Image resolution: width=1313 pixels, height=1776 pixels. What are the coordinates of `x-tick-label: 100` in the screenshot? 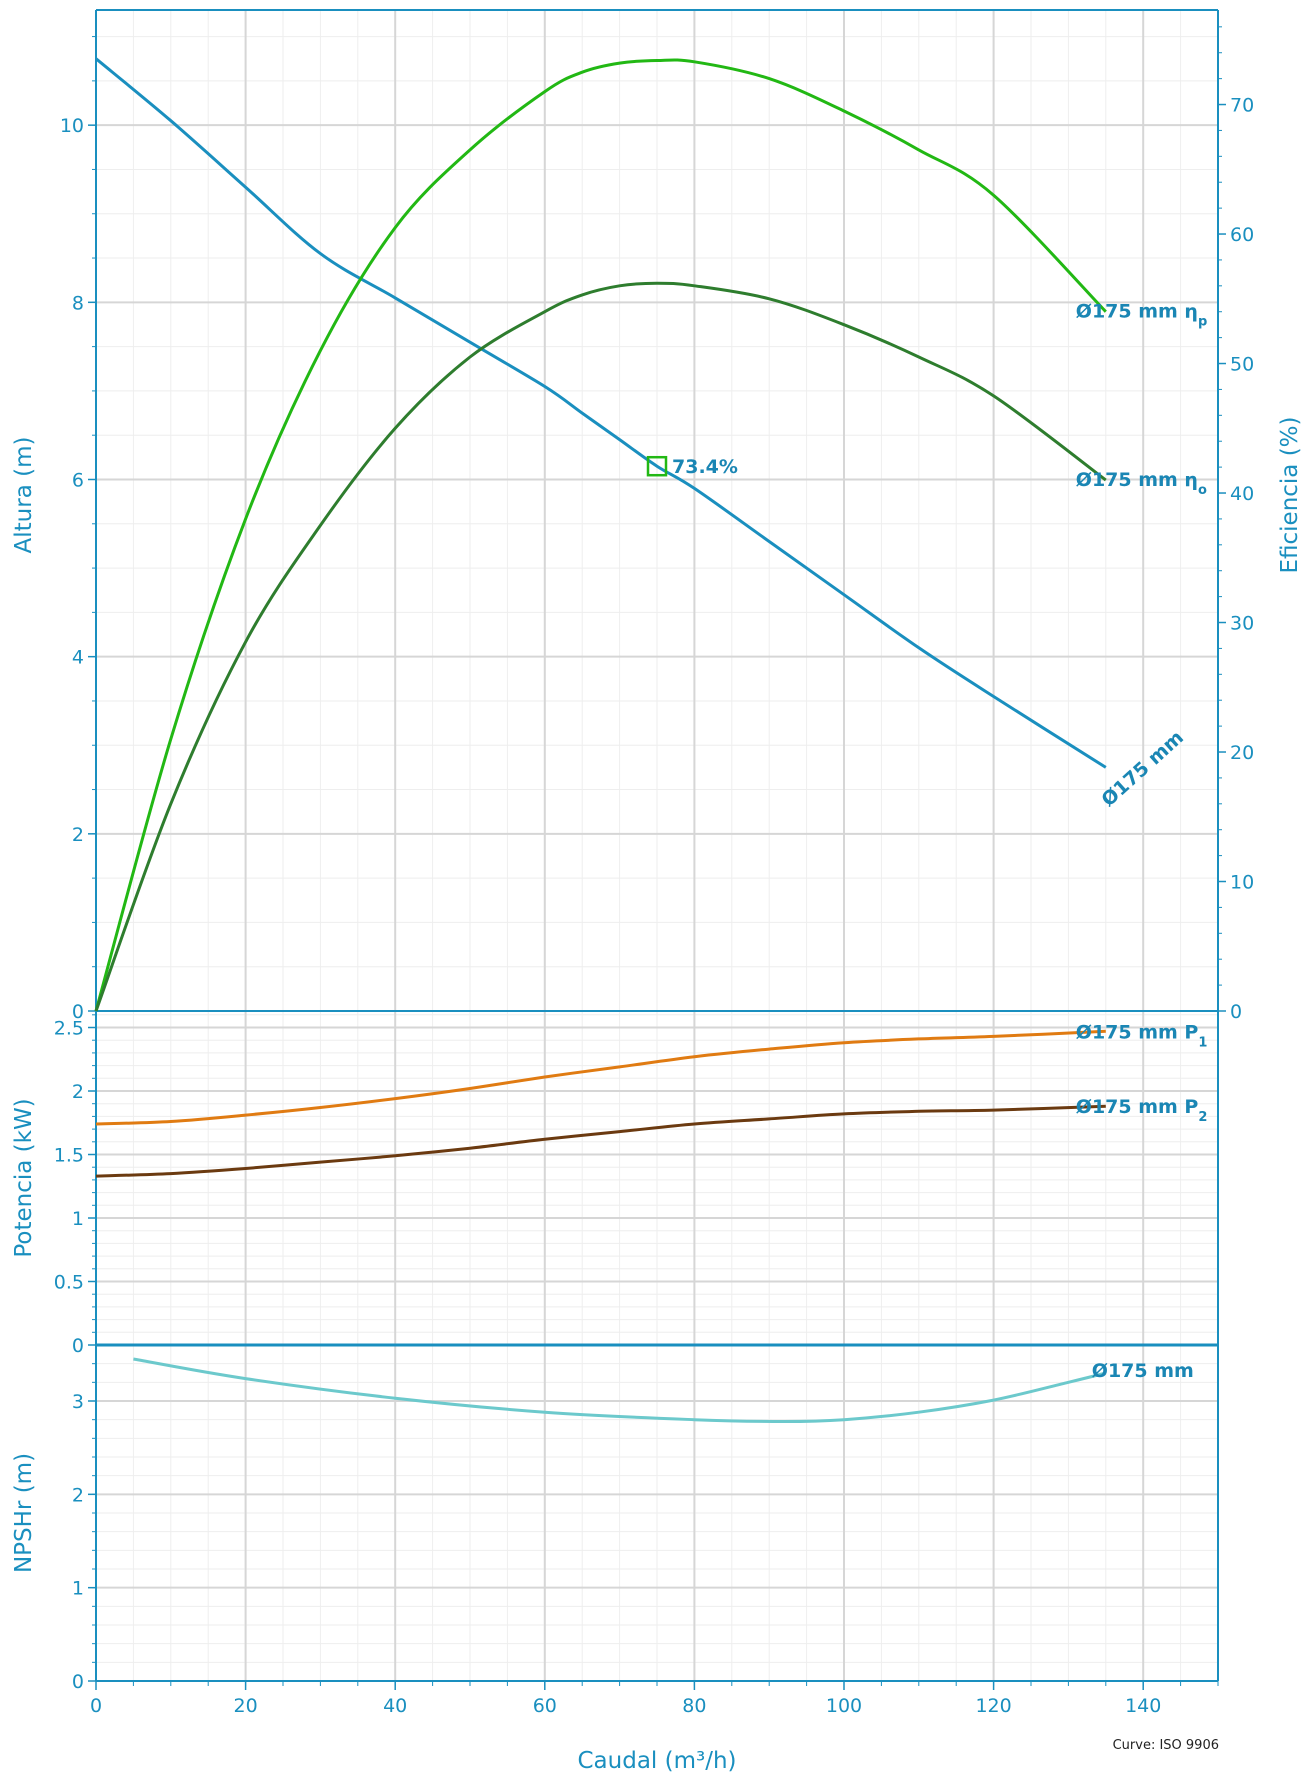 It's located at (844, 1706).